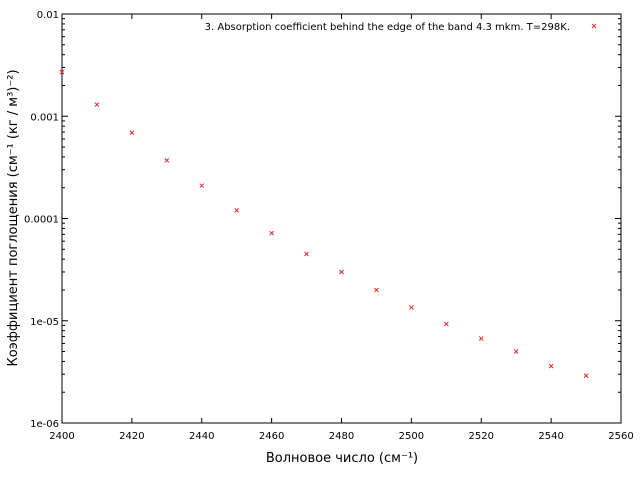 The image size is (640, 480). I want to click on x-tick-label: 2440, so click(201, 436).